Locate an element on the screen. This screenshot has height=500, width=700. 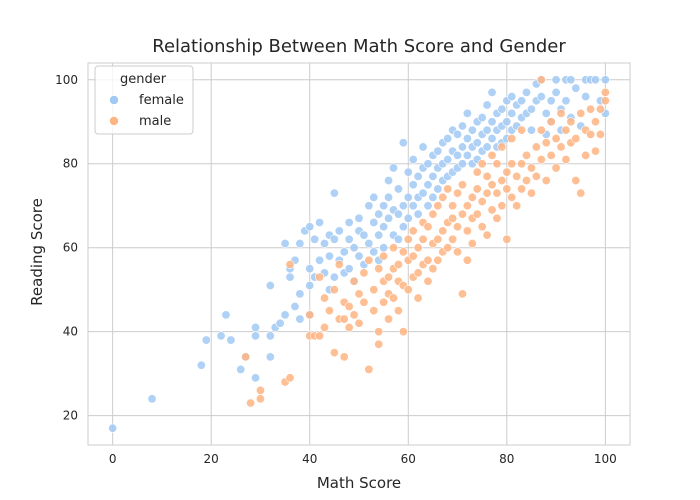
y-tick-label: 60 is located at coordinates (70, 248).